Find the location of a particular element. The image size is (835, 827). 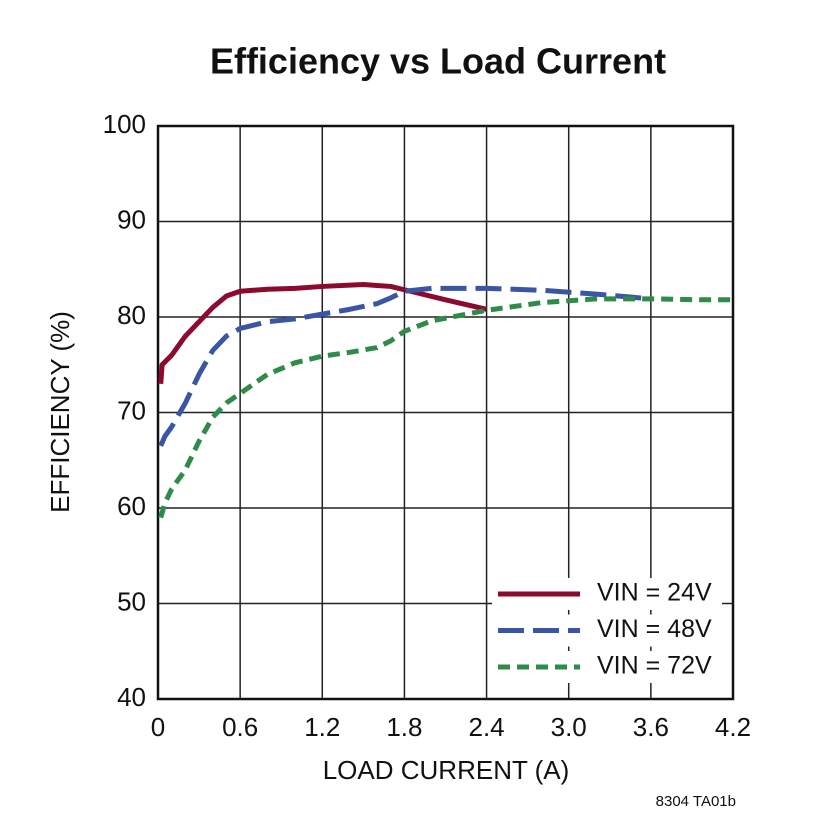

chart-title: Efficiency vs Load Current is located at coordinates (438, 61).